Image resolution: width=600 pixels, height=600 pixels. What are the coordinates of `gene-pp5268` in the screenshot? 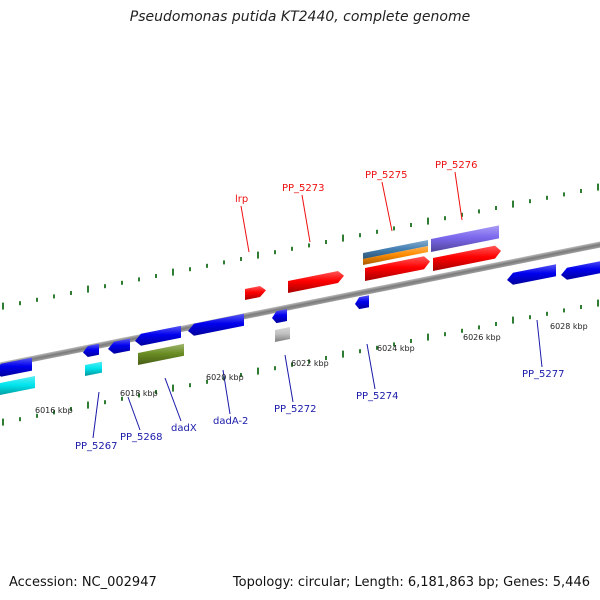 It's located at (119, 346).